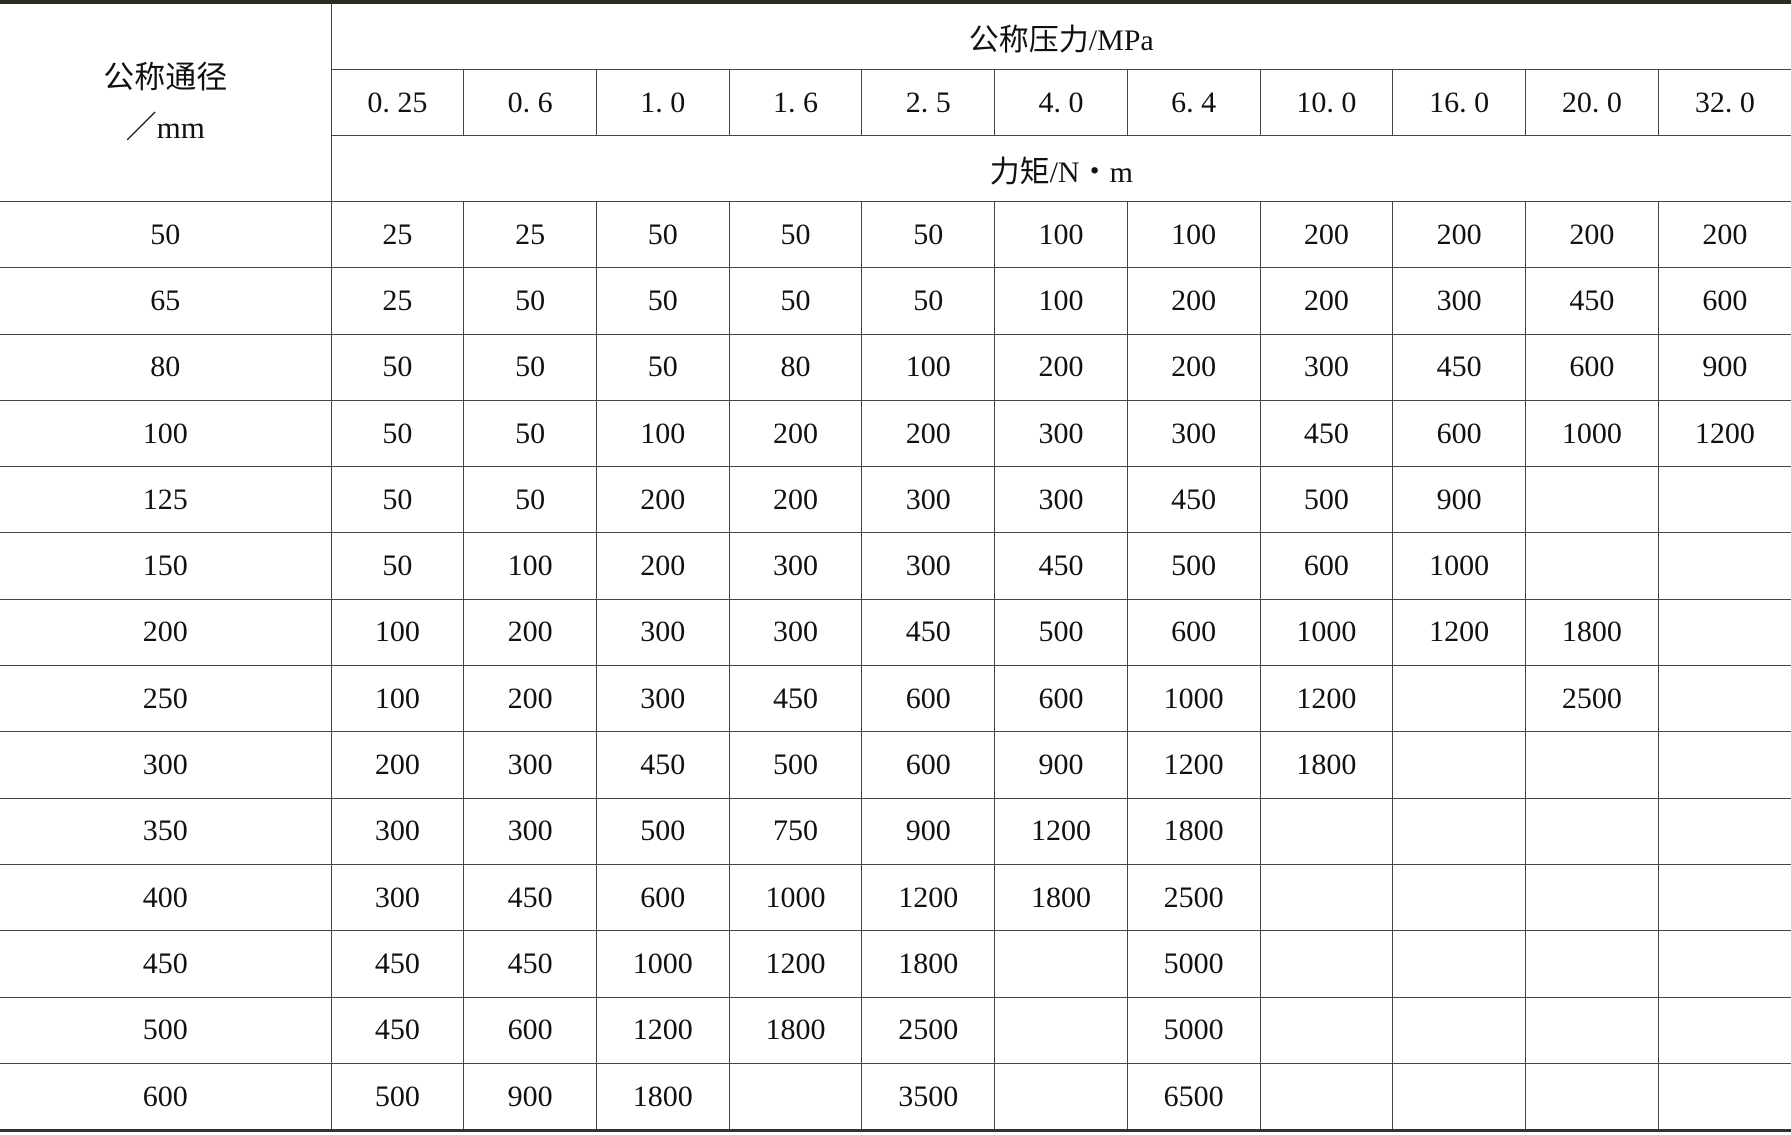 The width and height of the screenshot is (1791, 1135). Describe the element at coordinates (895, 1030) in the screenshot. I see `table-row: 500 450 600 1200 1800 2500 5000` at that location.